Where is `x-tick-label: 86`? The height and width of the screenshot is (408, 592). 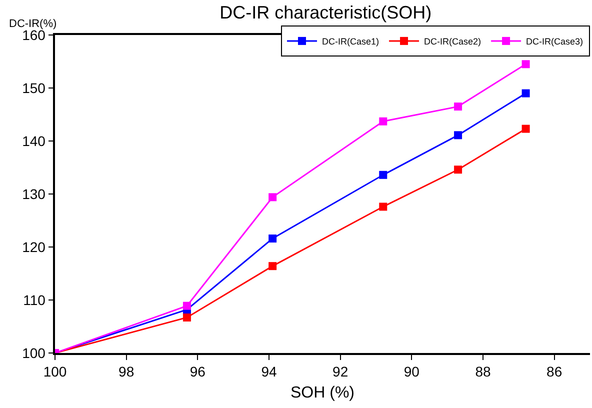 x-tick-label: 86 is located at coordinates (554, 372).